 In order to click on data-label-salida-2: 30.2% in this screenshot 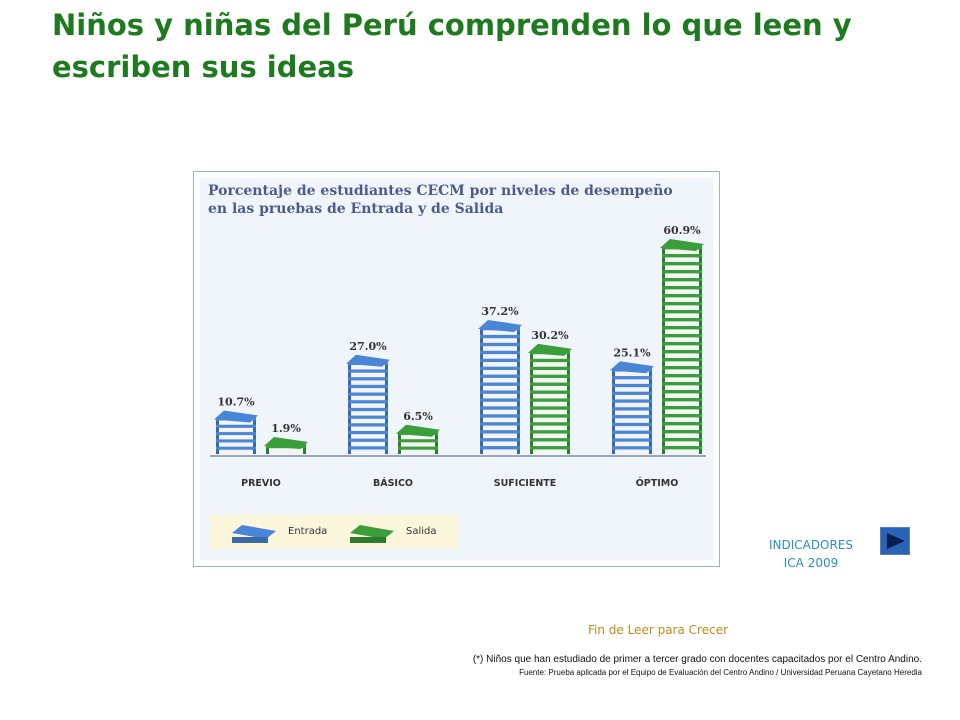, I will do `click(550, 335)`.